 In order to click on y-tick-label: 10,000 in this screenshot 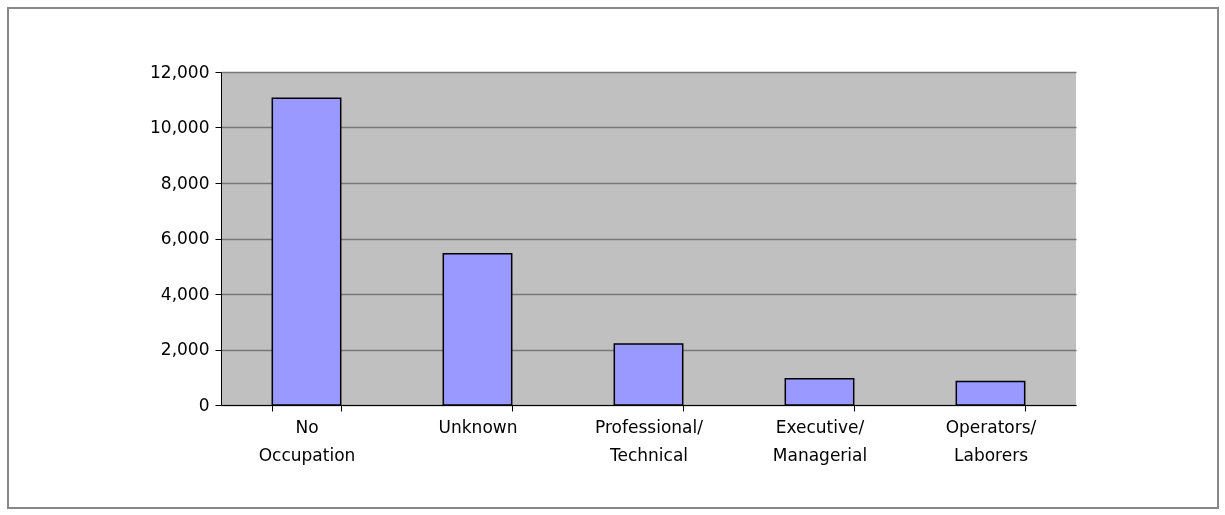, I will do `click(180, 127)`.